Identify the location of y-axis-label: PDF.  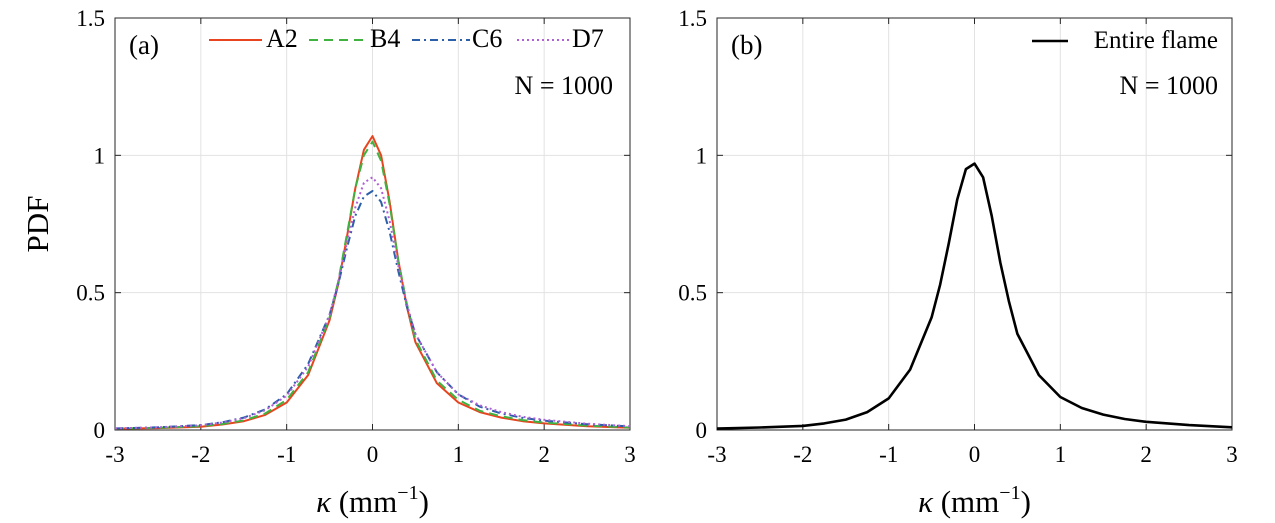
(37, 224).